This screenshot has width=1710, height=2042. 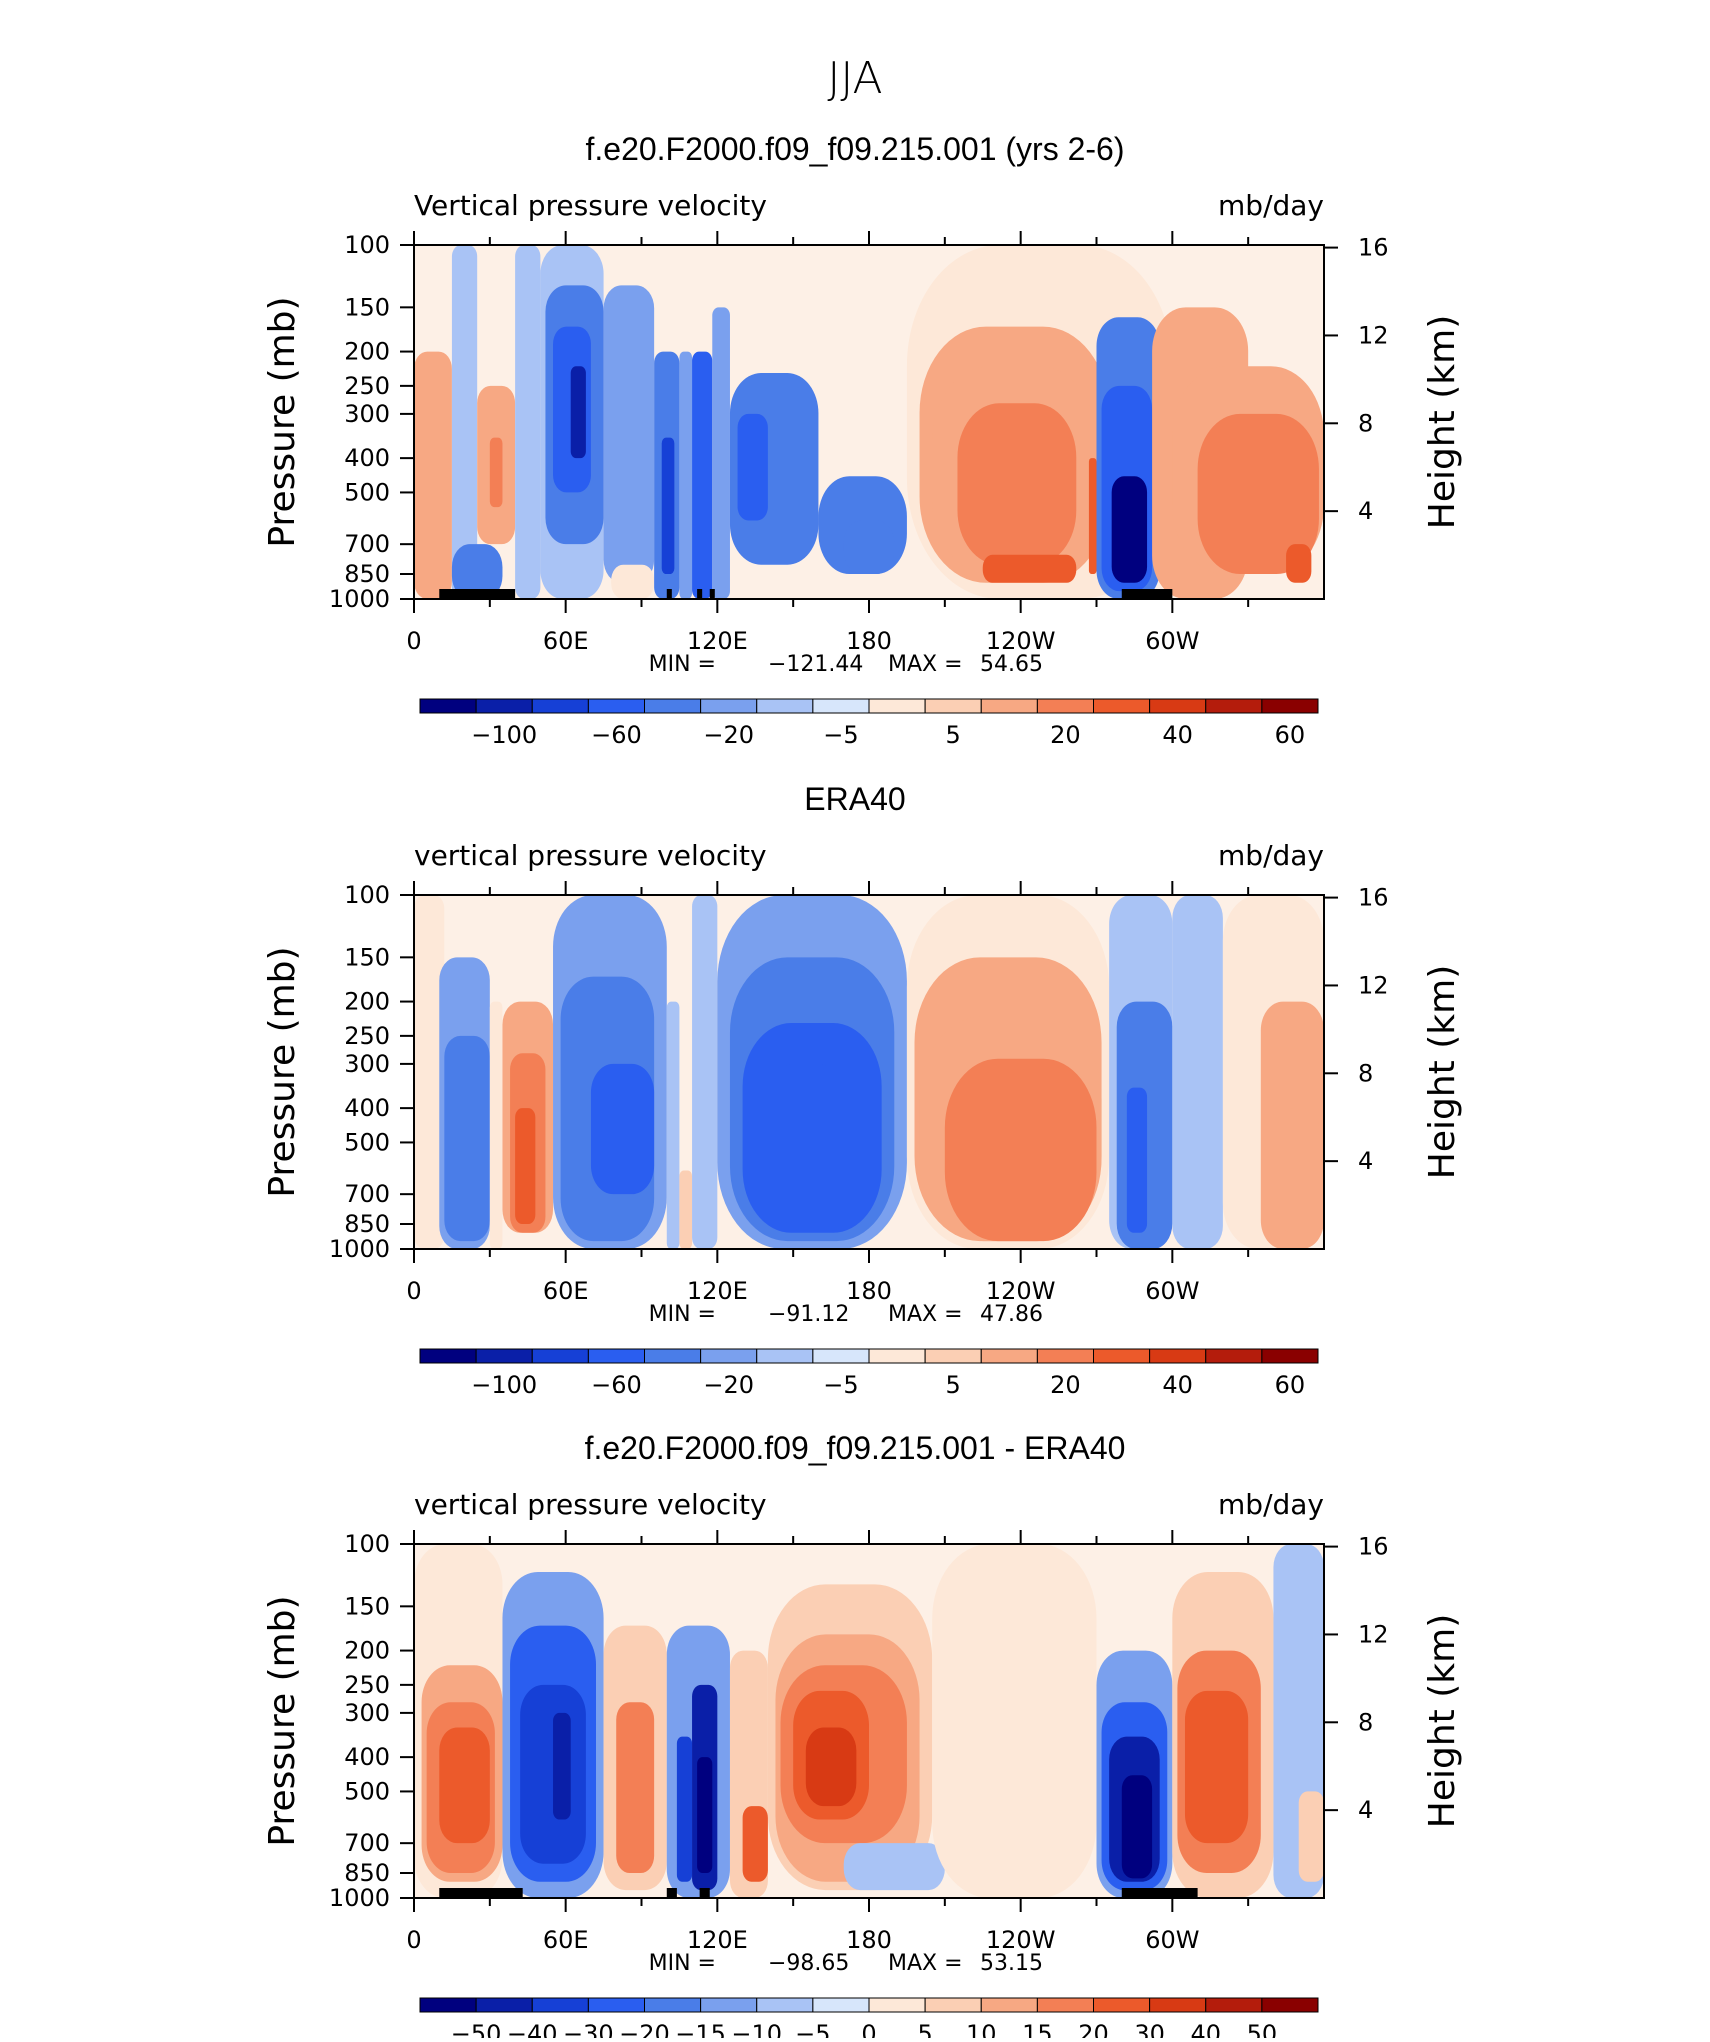 I want to click on colorbar-tick-label: 60, so click(x=1290, y=1385).